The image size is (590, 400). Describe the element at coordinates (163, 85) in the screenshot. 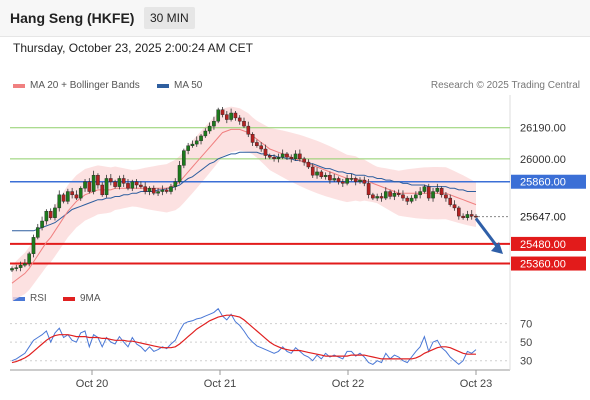

I see `ma50-swatch` at that location.